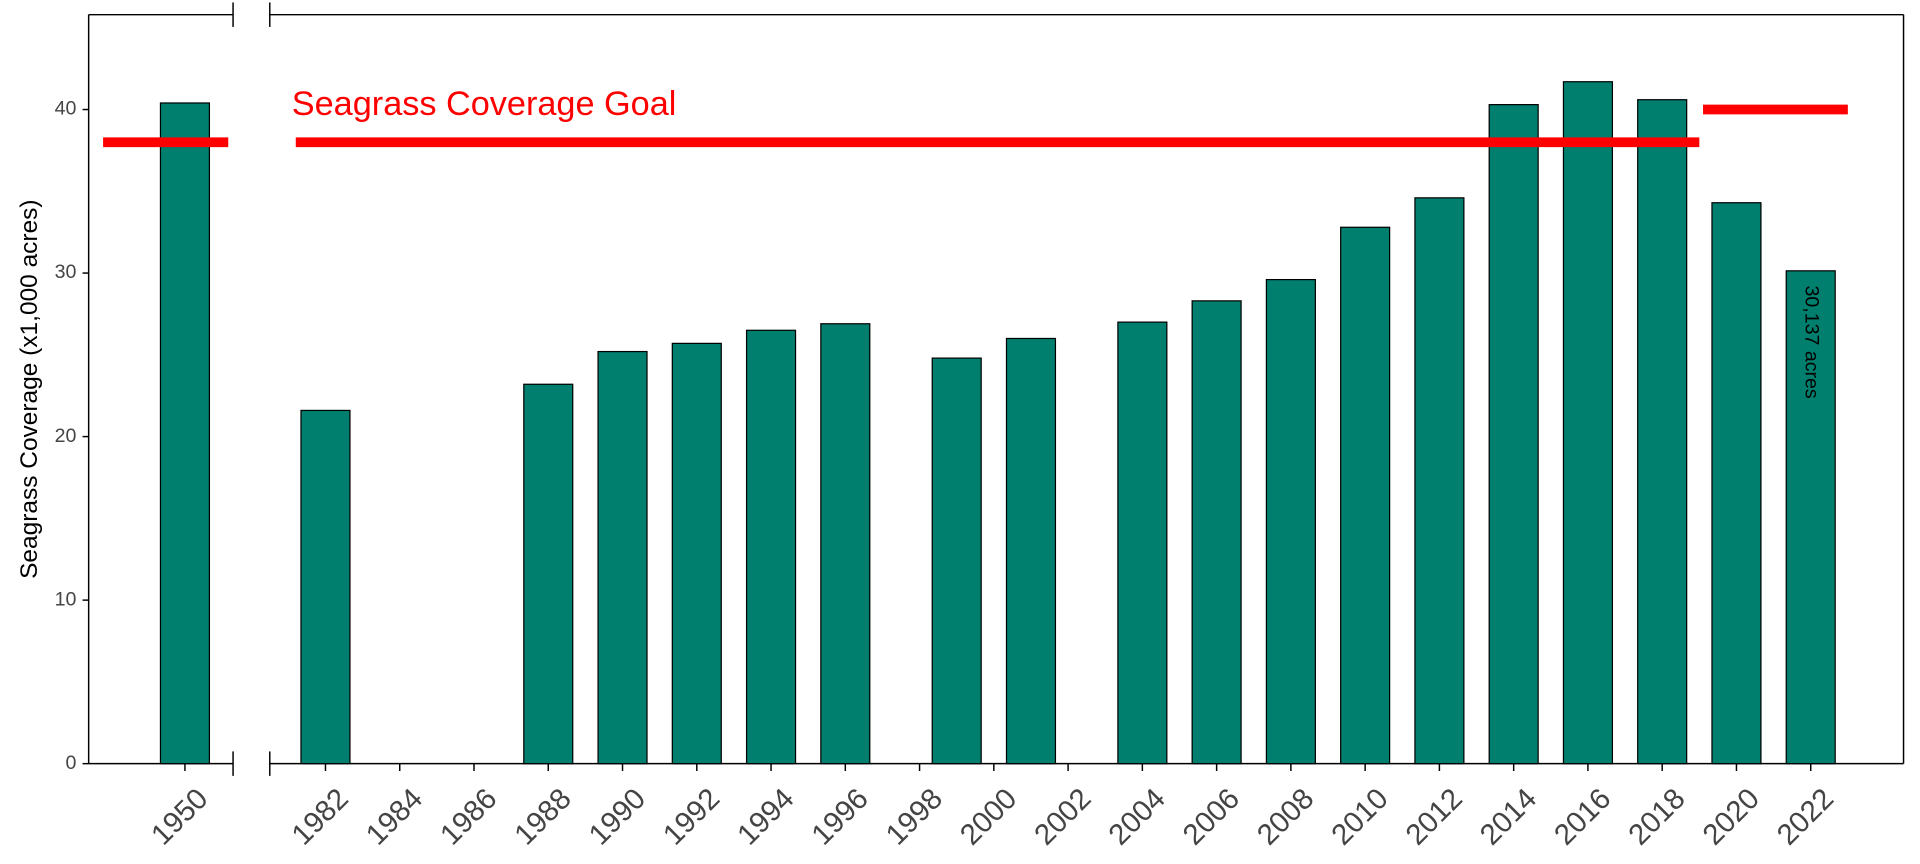 The height and width of the screenshot is (864, 1920). What do you see at coordinates (1657, 817) in the screenshot?
I see `x-tick-label: 2018` at bounding box center [1657, 817].